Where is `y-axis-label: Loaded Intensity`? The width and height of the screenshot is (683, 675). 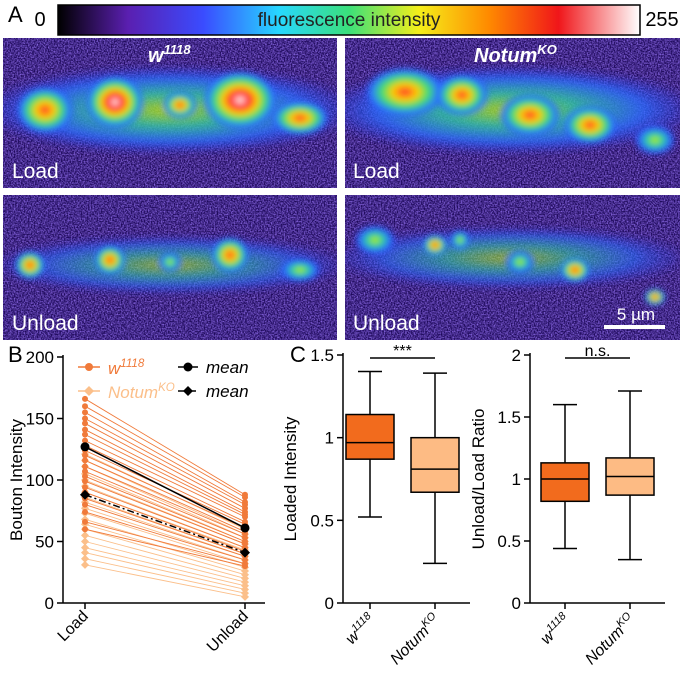
y-axis-label: Loaded Intensity is located at coordinates (290, 478).